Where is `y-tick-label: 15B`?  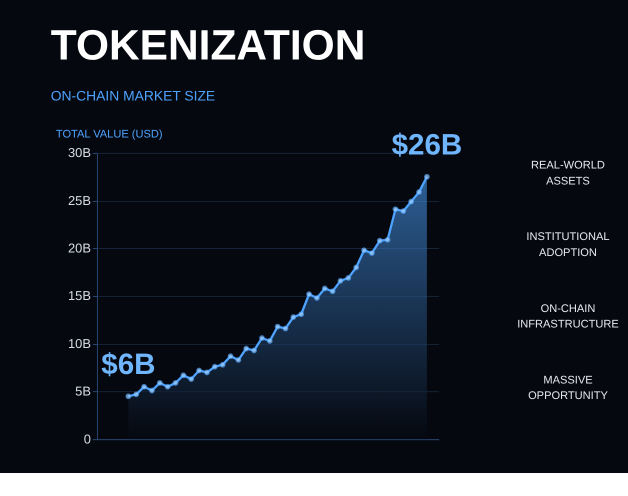
y-tick-label: 15B is located at coordinates (79, 296).